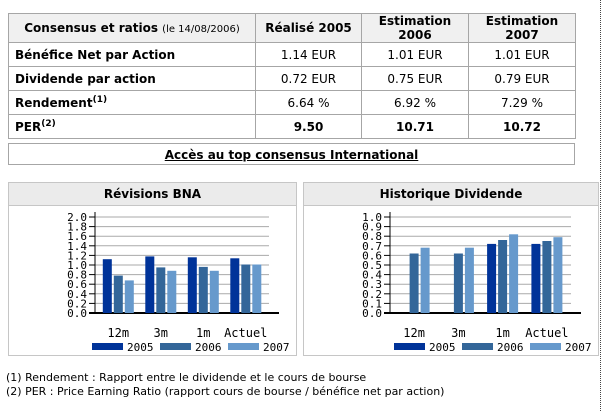 The image size is (606, 411). Describe the element at coordinates (372, 265) in the screenshot. I see `y-tick-label: 0.5` at that location.